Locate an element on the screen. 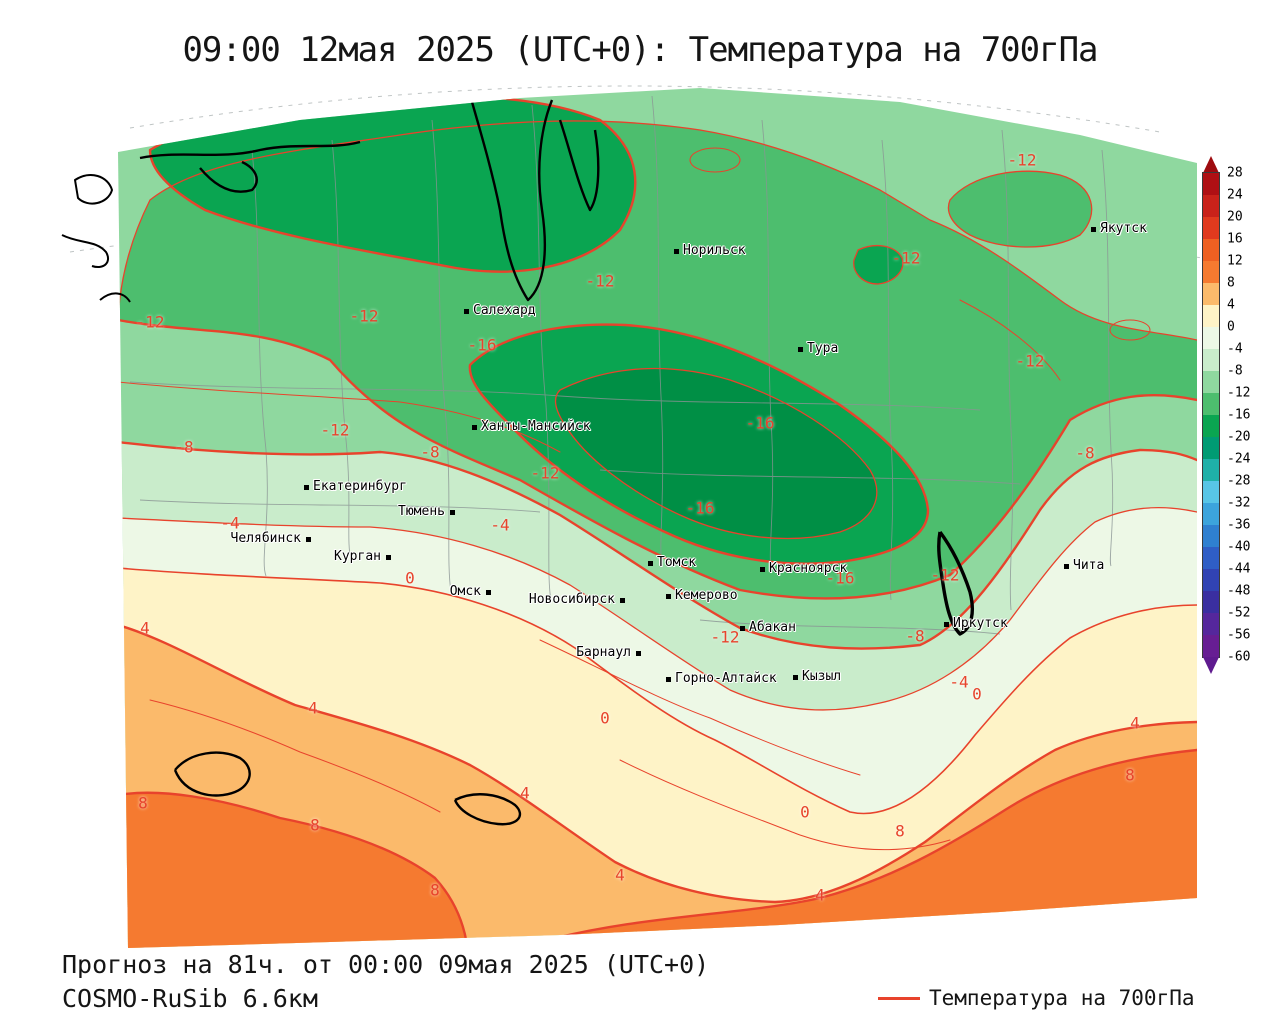  band-minus16-north is located at coordinates (393, 184).